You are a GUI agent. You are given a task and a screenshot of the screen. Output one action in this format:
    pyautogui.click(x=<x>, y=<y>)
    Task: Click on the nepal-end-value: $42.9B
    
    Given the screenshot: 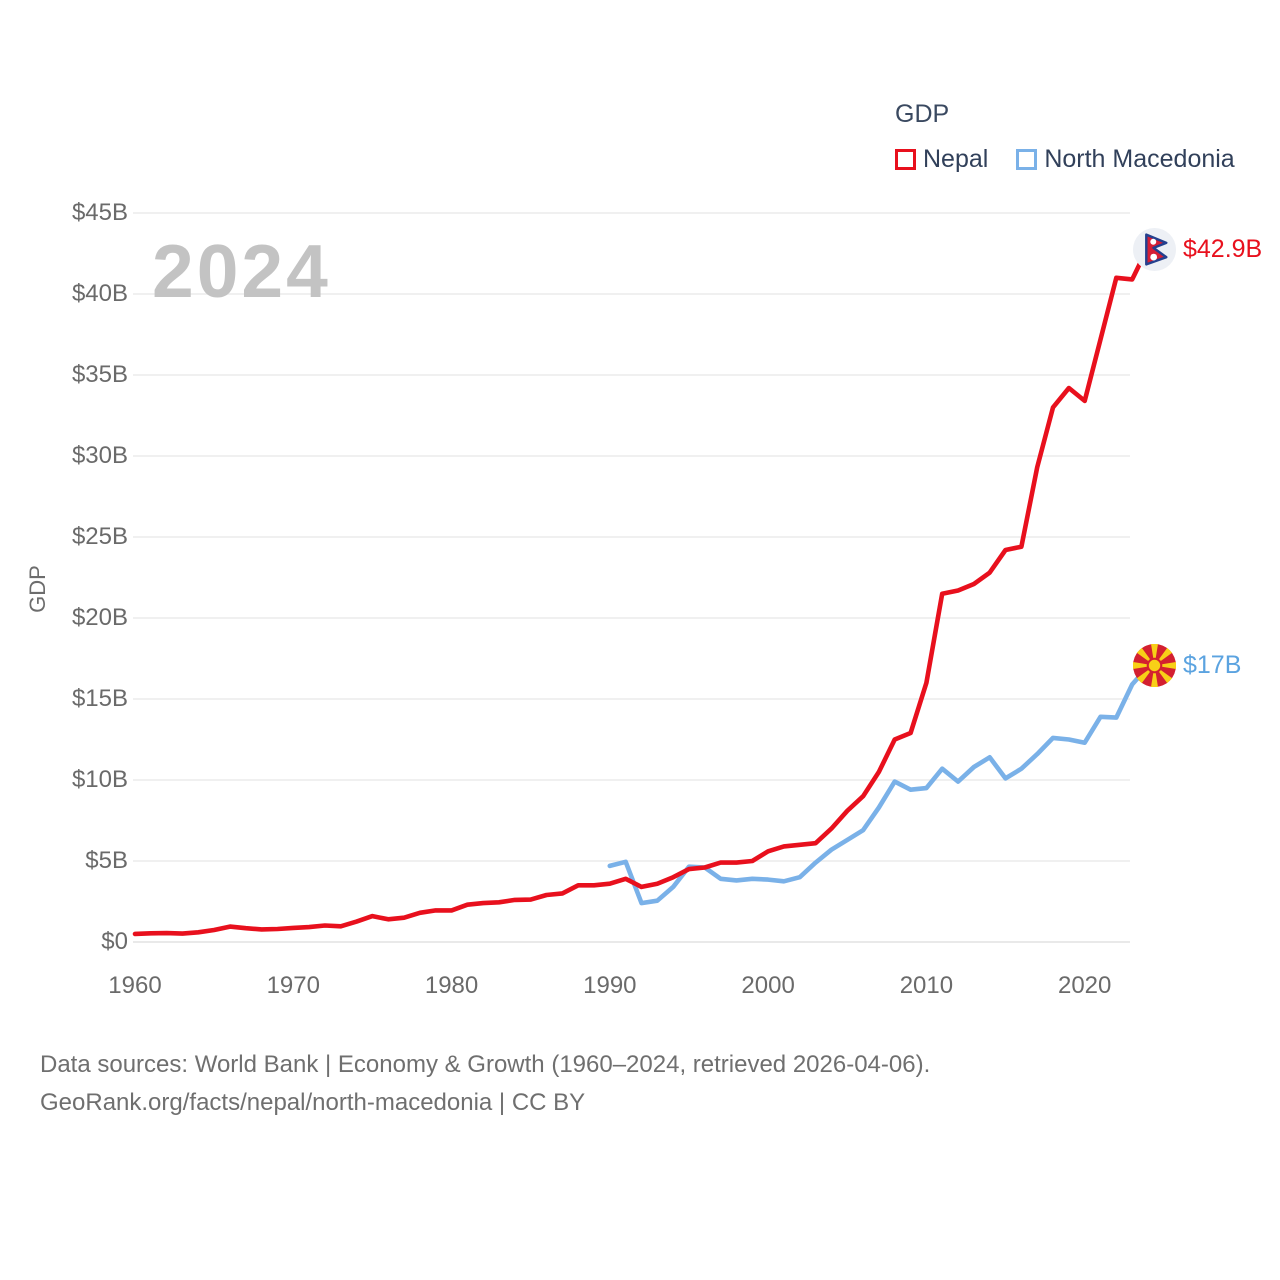 What is the action you would take?
    pyautogui.click(x=1223, y=249)
    